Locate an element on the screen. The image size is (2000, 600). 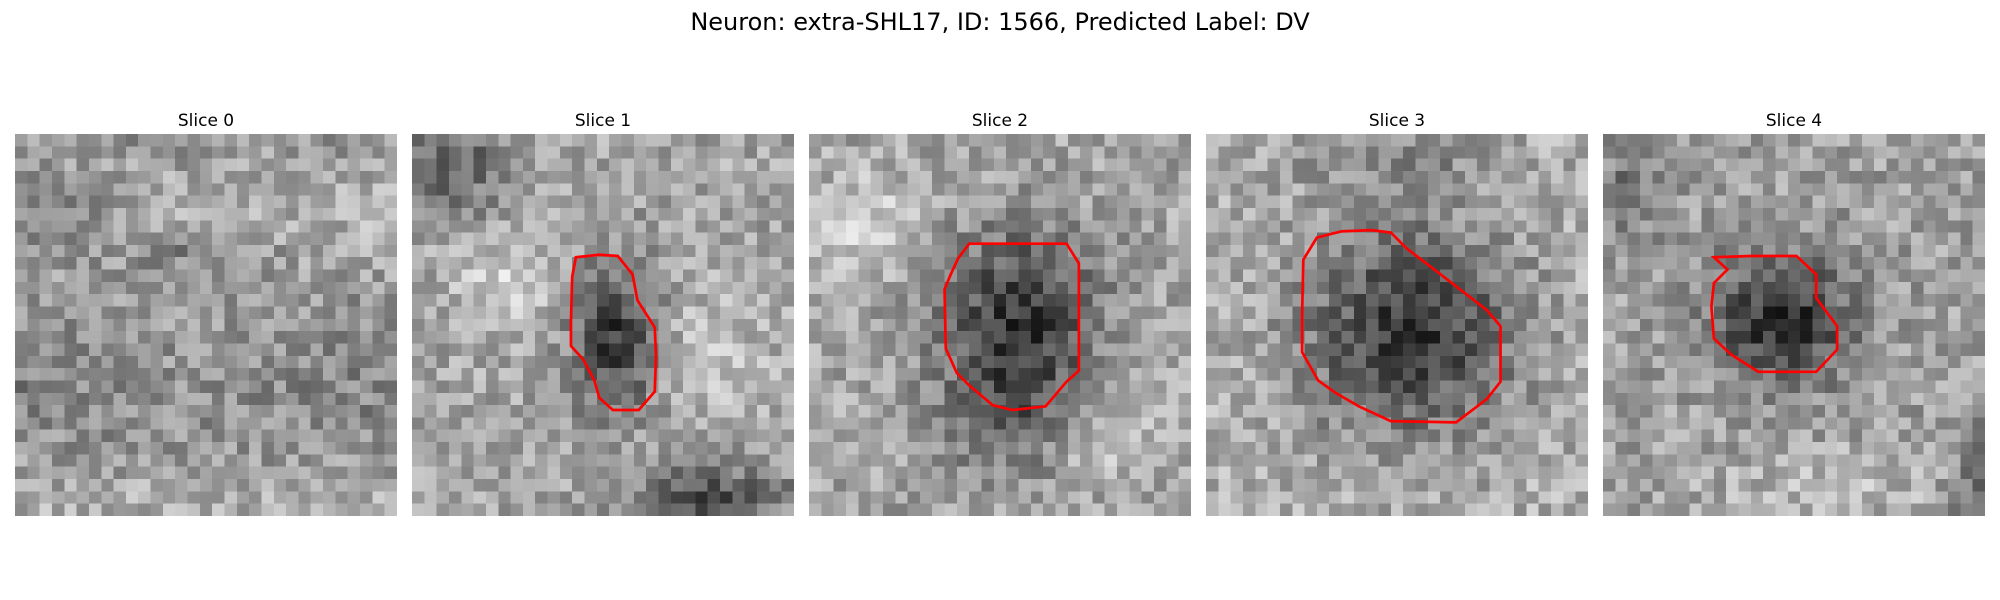
slice-panel-1: Slice 1 is located at coordinates (603, 312).